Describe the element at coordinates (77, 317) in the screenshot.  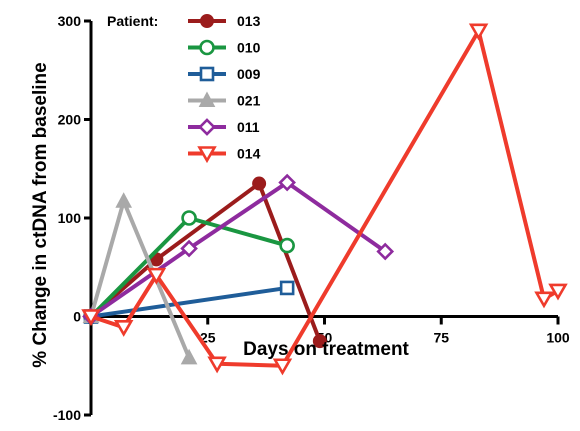
I see `y-tick-label: 0` at that location.